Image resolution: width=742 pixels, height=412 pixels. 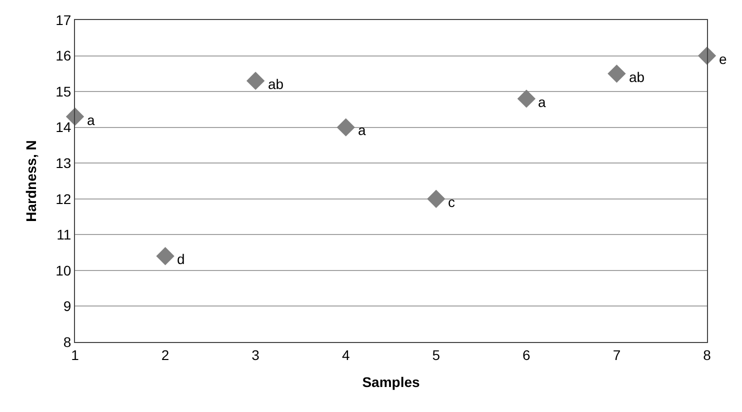 I want to click on y-tick-label: 14, so click(x=64, y=127).